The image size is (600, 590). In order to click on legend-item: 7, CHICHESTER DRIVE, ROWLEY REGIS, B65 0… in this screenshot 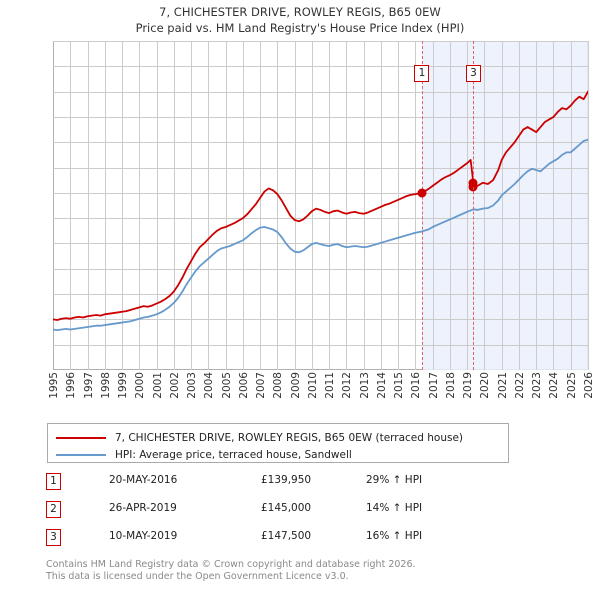, I will do `click(259, 438)`.